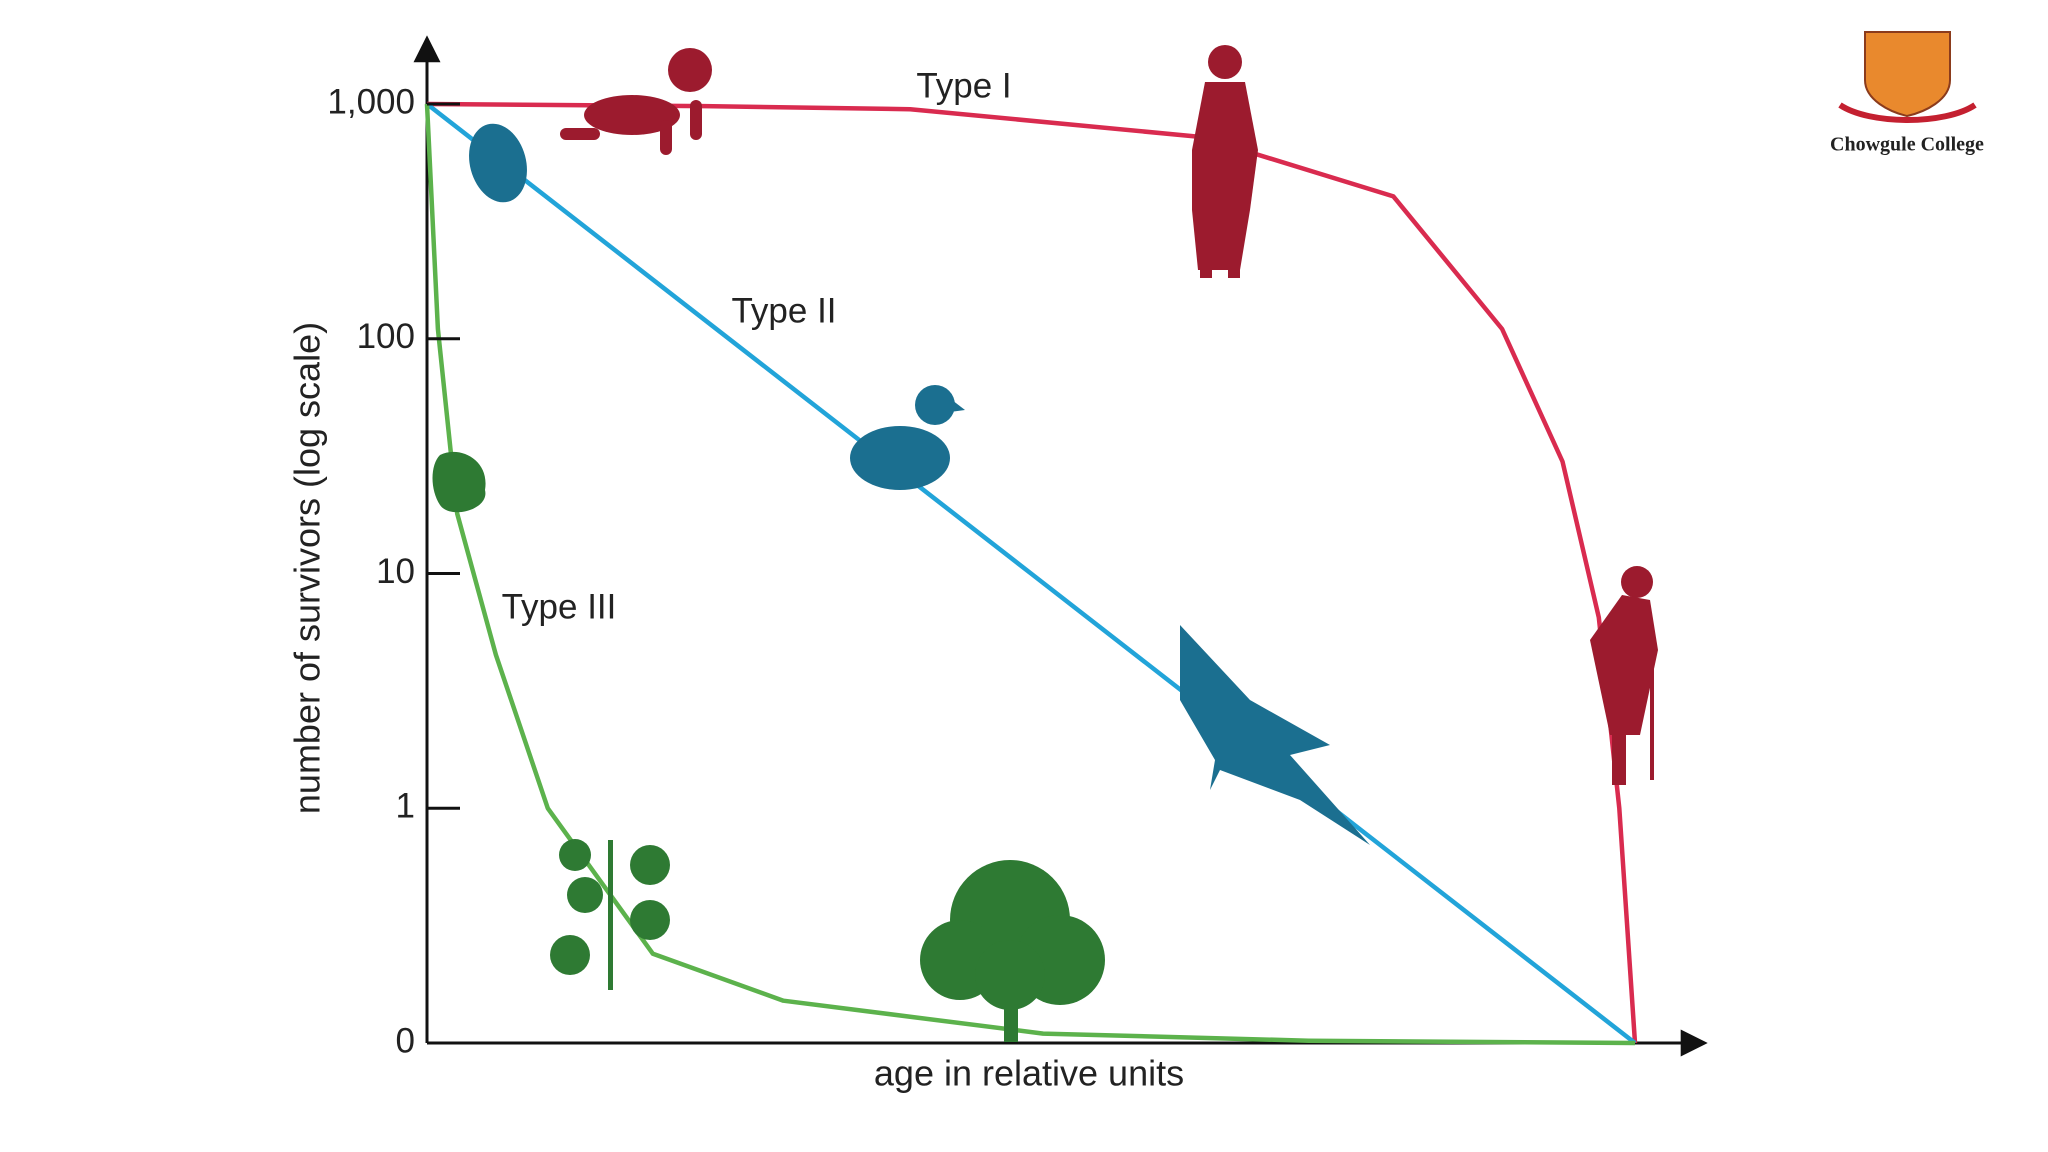 This screenshot has width=2048, height=1152. Describe the element at coordinates (395, 571) in the screenshot. I see `y-tick-label: 10` at that location.